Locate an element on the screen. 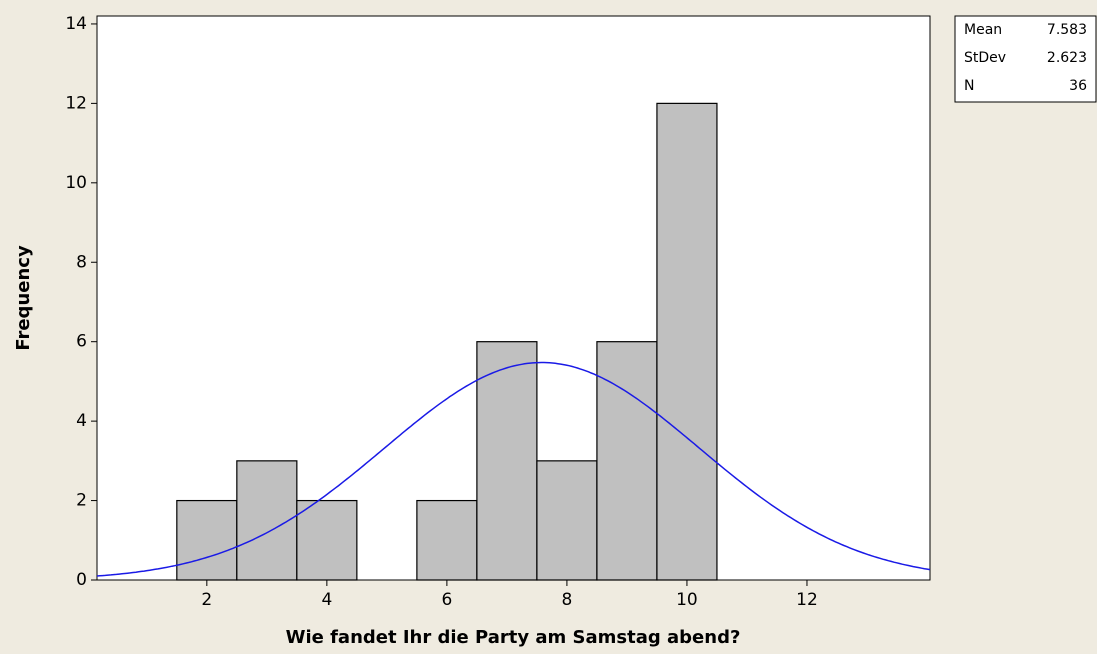 Image resolution: width=1097 pixels, height=654 pixels. stats-label: N is located at coordinates (969, 86).